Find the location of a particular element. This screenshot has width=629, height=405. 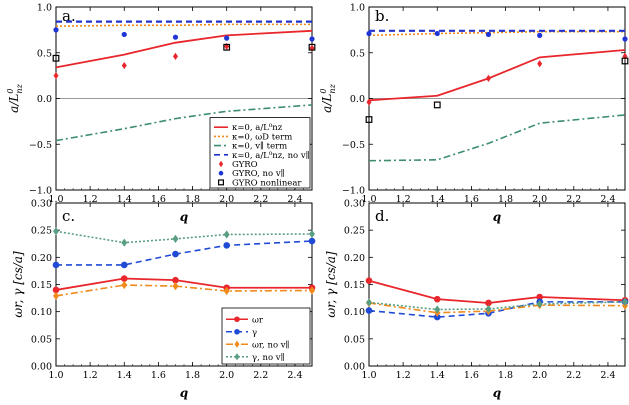

legend-item: GYRO is located at coordinates (238, 165).